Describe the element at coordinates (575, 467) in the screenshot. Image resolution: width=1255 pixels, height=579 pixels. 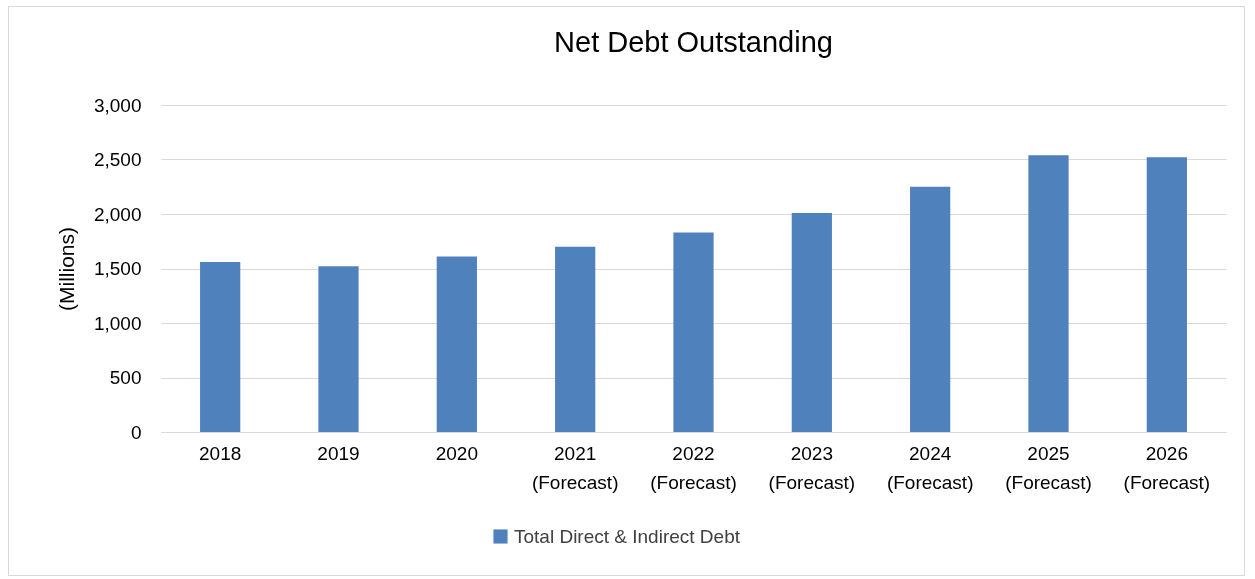
I see `x-tick-label: 2021 (Forecast)` at that location.